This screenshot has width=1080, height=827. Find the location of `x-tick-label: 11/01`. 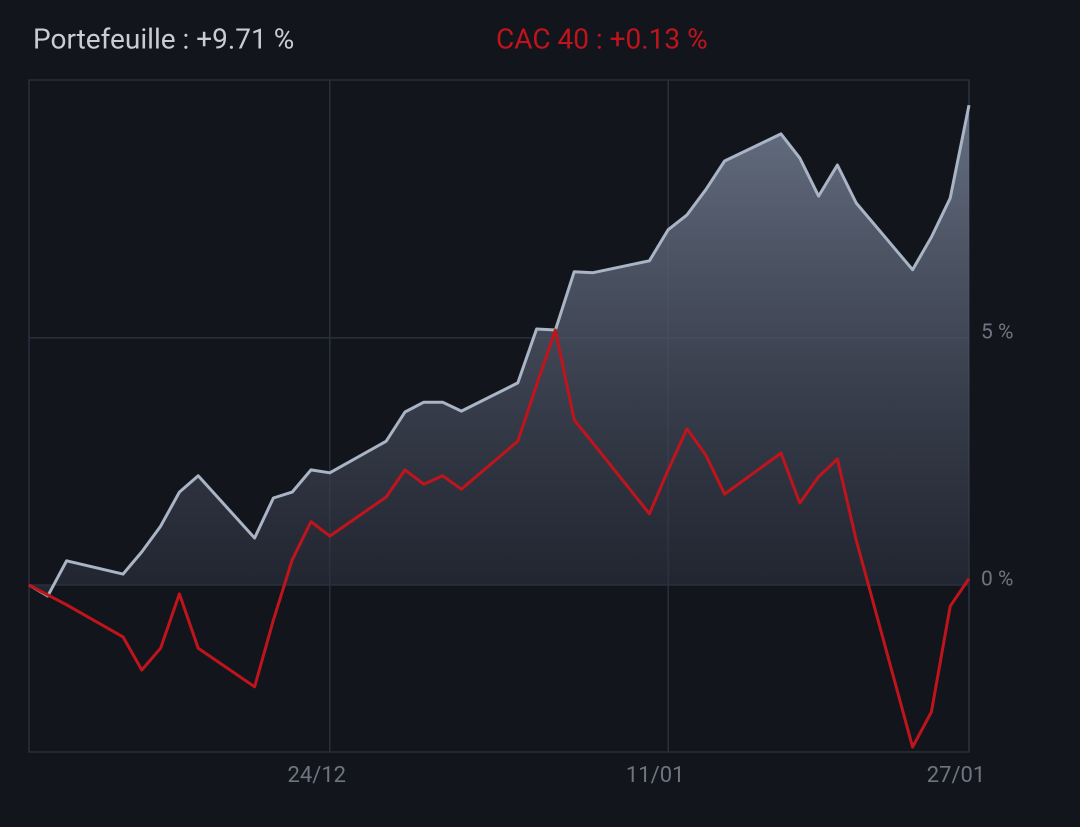

x-tick-label: 11/01 is located at coordinates (655, 775).